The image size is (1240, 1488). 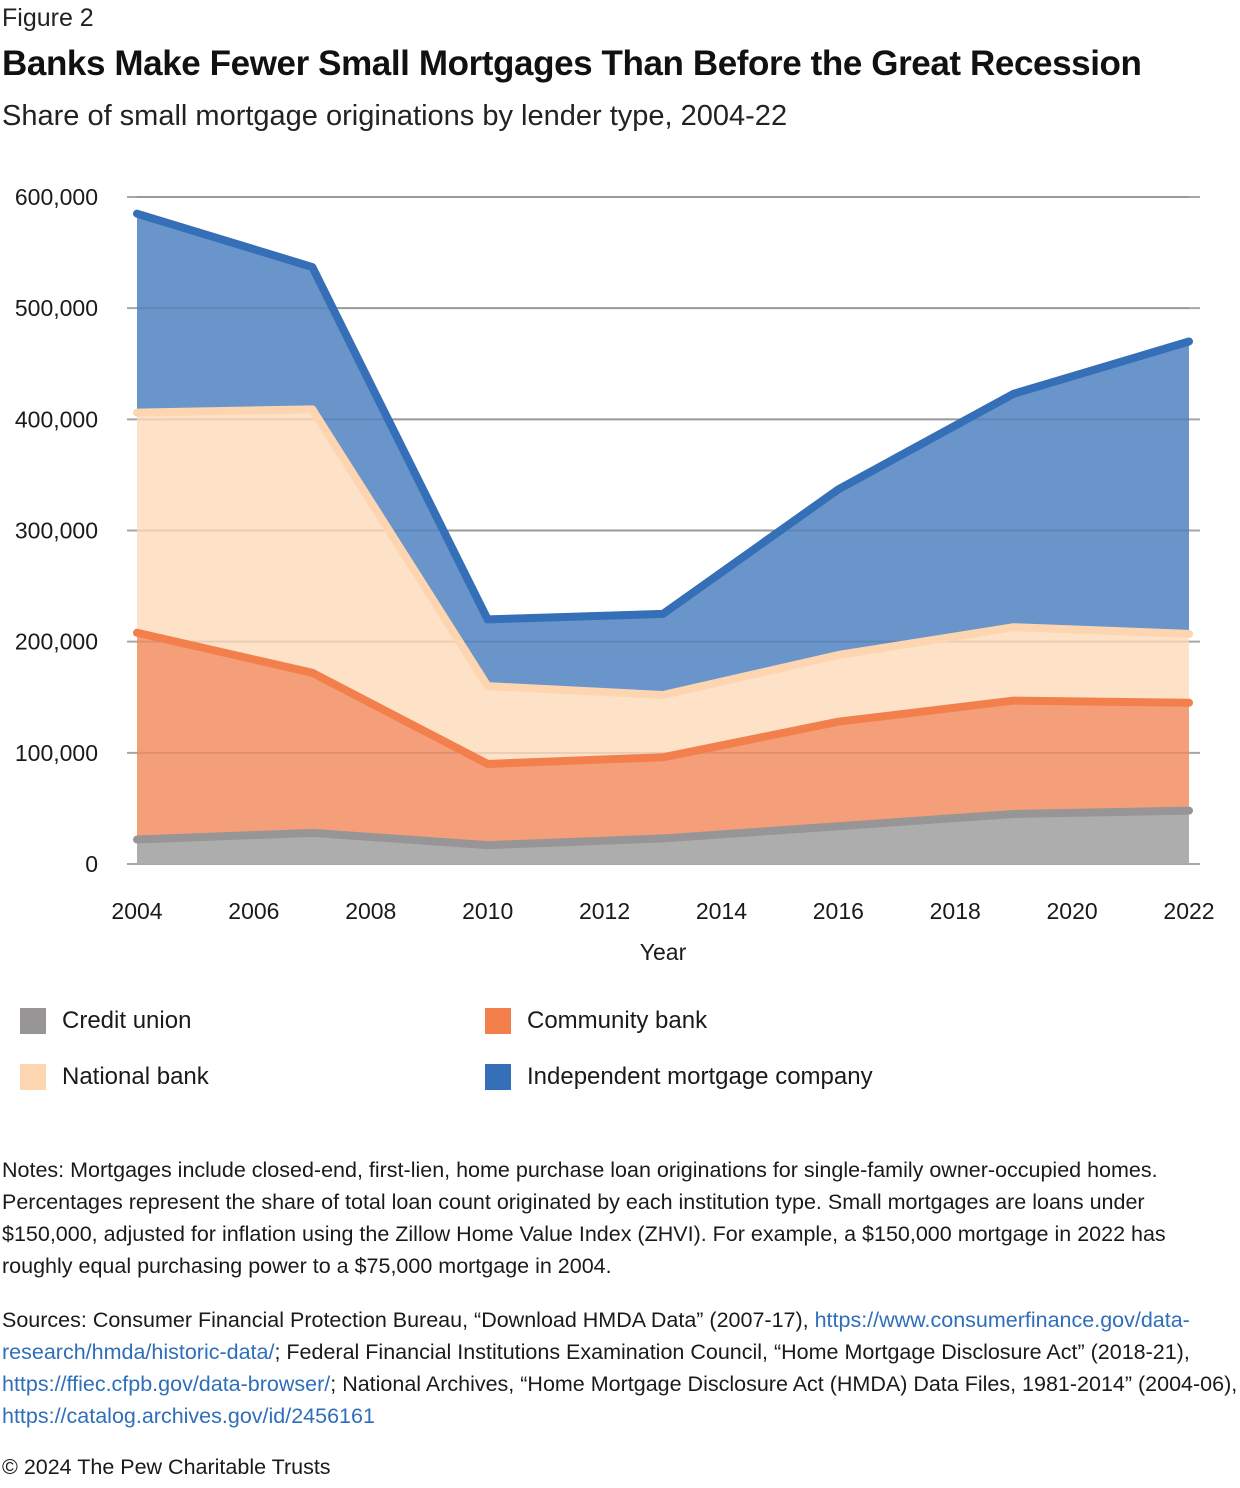 I want to click on copyright: © 2024 The Pew Charitable Trusts, so click(x=166, y=1467).